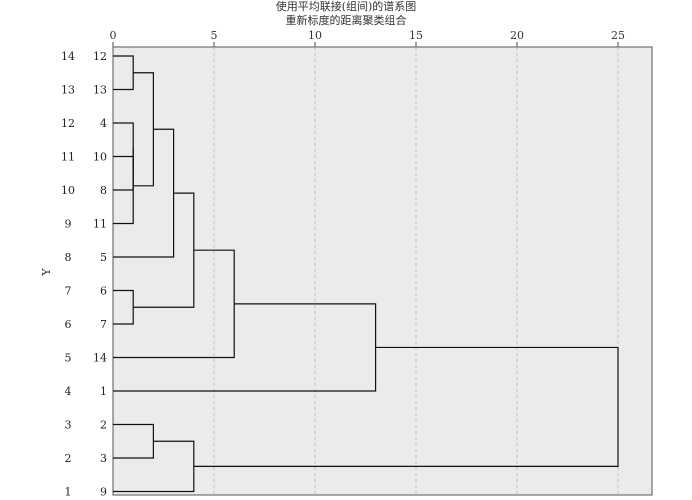  I want to click on leaf-label-7: 7, so click(103, 324).